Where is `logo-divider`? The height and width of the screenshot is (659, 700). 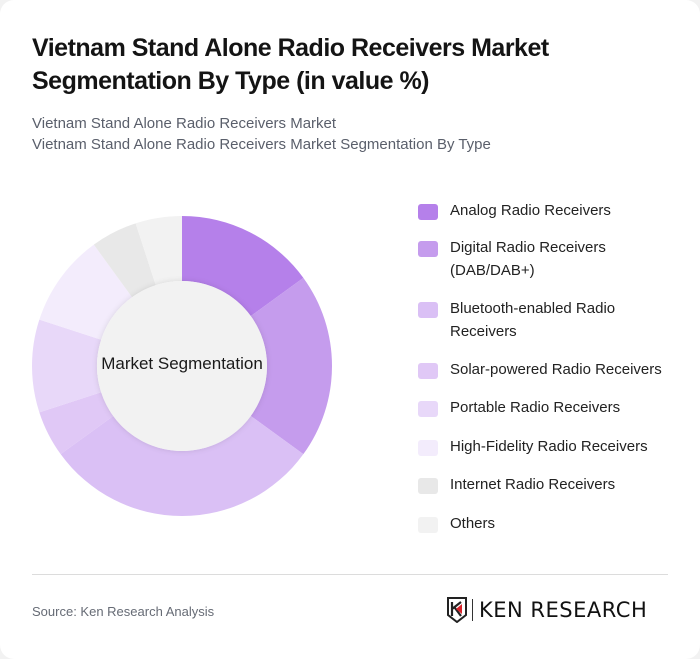
logo-divider is located at coordinates (472, 610).